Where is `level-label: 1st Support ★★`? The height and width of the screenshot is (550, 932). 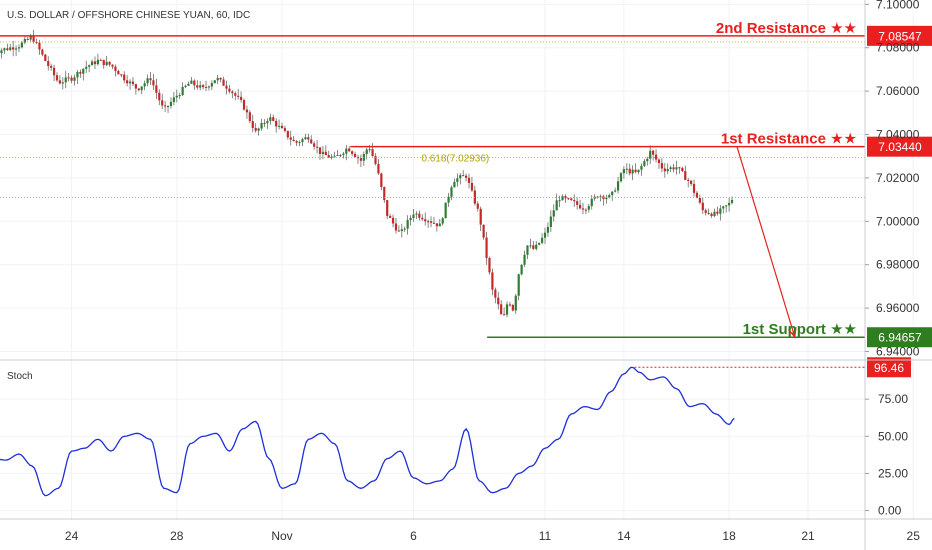 level-label: 1st Support ★★ is located at coordinates (800, 329).